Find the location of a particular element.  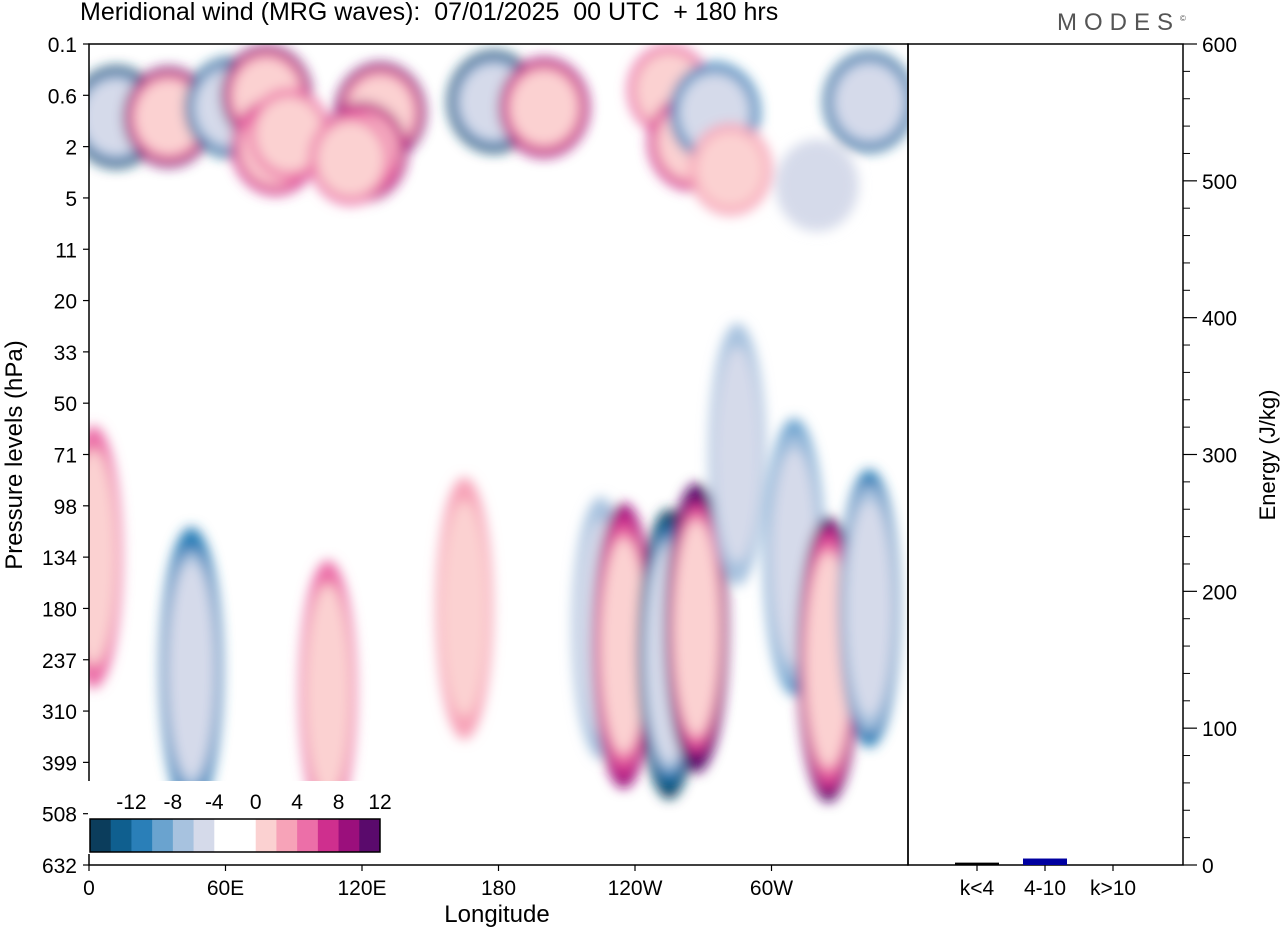

colorbar-label: 8 is located at coordinates (339, 802).